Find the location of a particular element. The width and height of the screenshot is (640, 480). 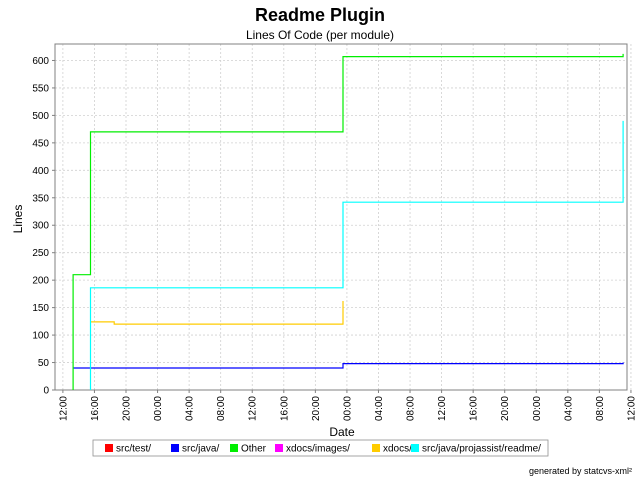

chart-title: Readme Plugin is located at coordinates (320, 15).